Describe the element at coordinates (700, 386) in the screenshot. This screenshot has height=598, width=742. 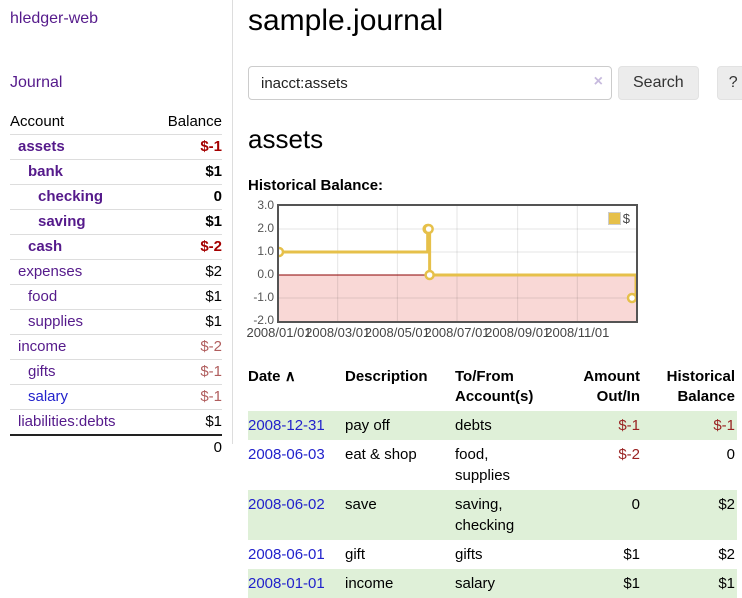
I see `register-header-balance: Historical Balance` at that location.